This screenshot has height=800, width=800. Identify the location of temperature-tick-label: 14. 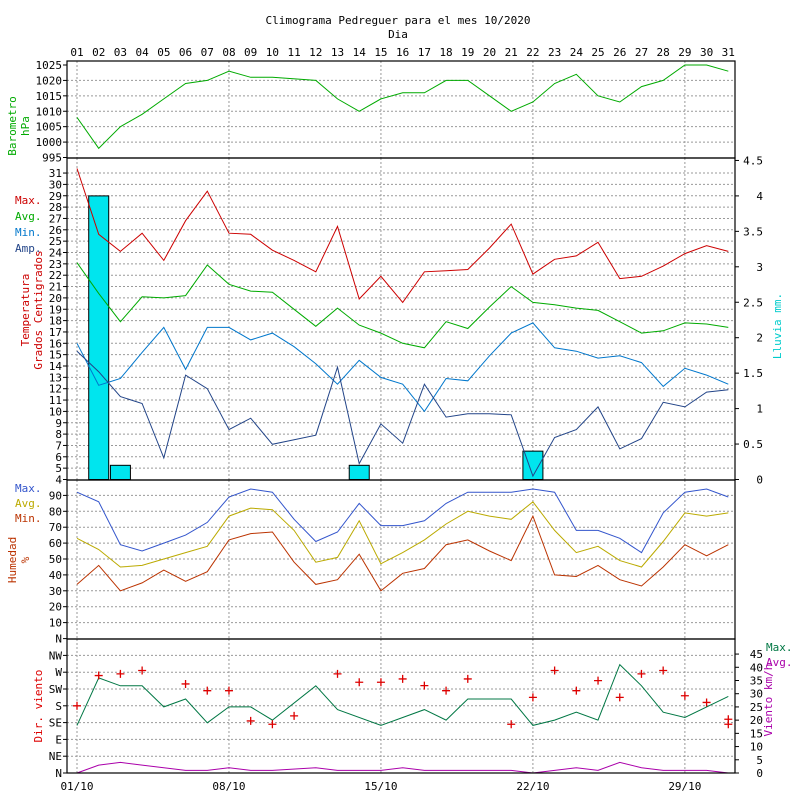
(56, 366).